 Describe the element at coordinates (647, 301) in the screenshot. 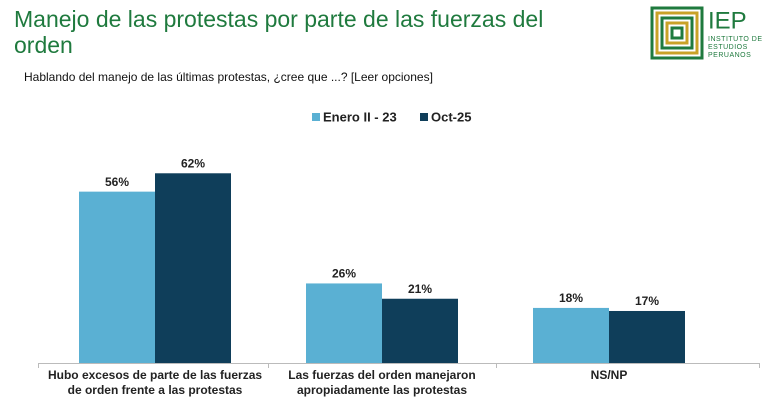

I see `data-label: 17%` at that location.